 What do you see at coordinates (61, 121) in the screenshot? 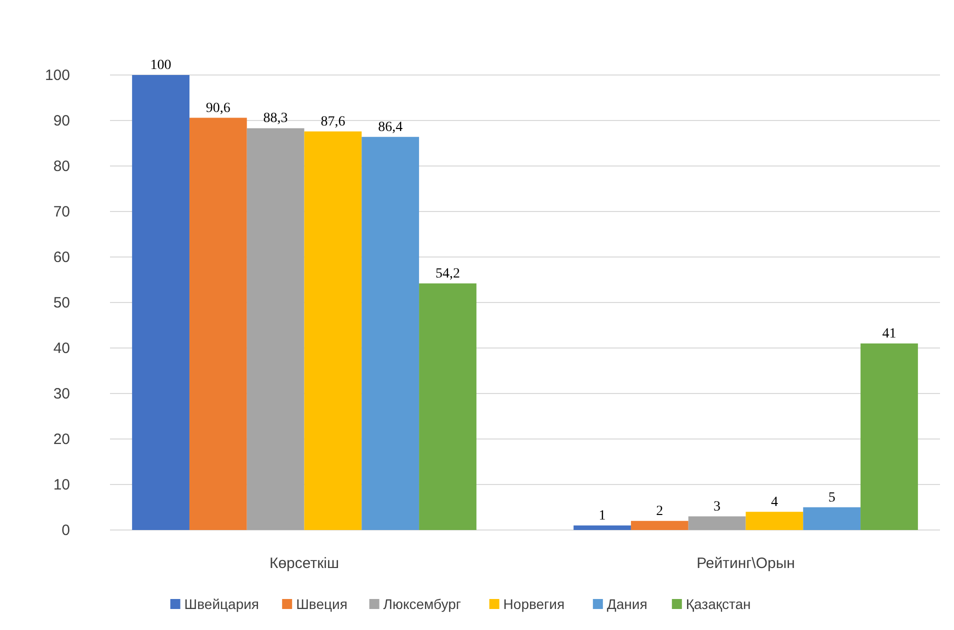
I see `y-tick-label: 90` at bounding box center [61, 121].